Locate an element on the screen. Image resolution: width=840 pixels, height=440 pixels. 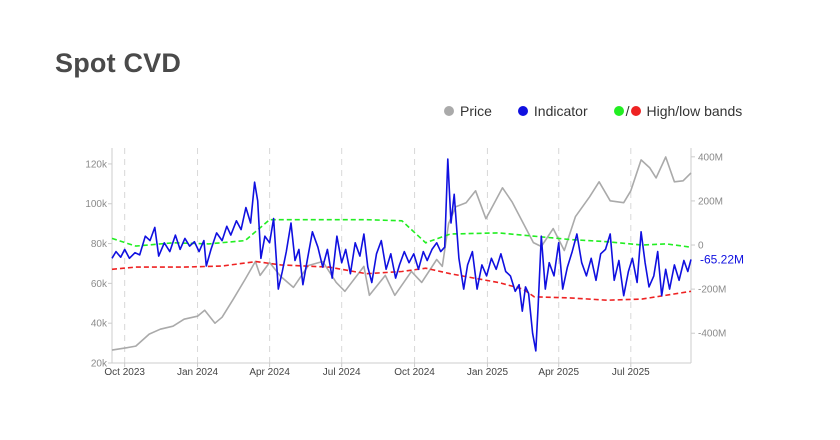
legend-label-indicator: Indicator is located at coordinates (560, 111).